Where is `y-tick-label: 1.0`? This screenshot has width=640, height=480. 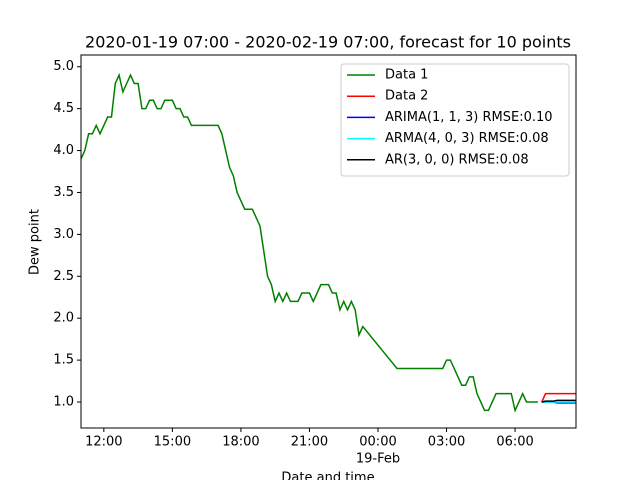 y-tick-label: 1.0 is located at coordinates (63, 402).